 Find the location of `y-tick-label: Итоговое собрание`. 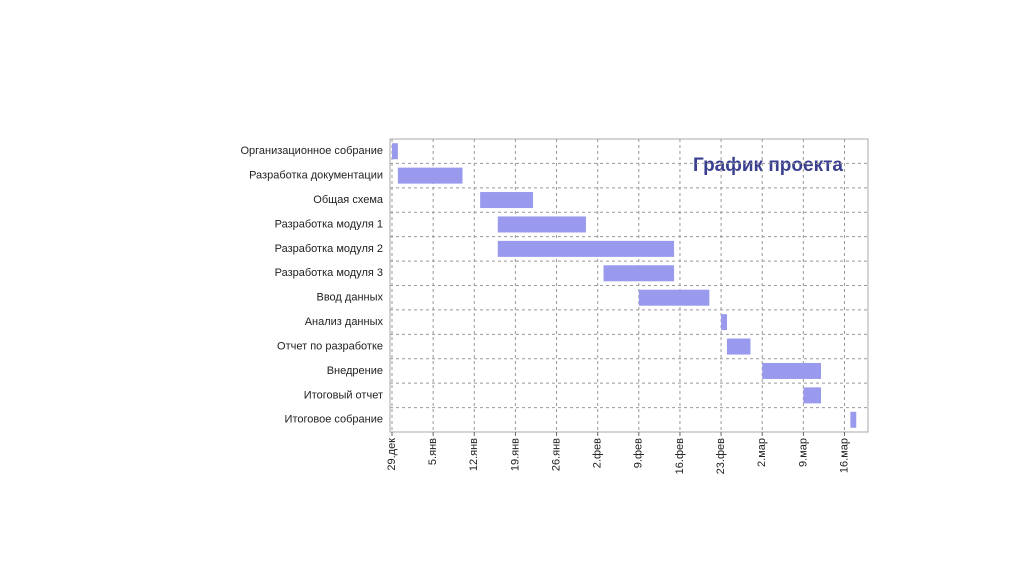

y-tick-label: Итоговое собрание is located at coordinates (334, 420).